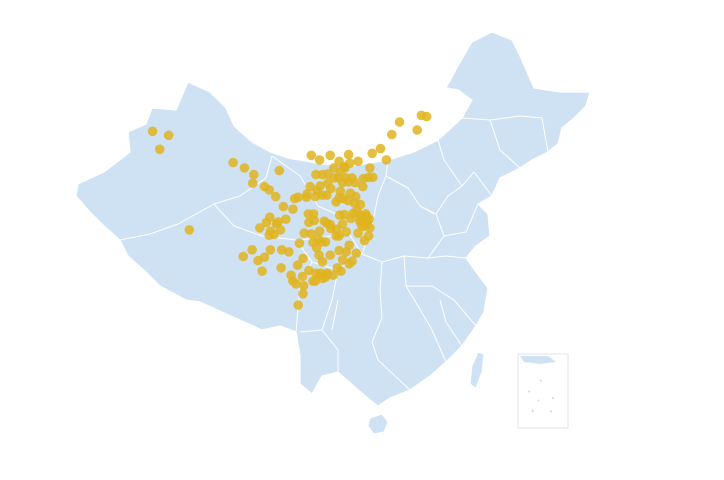  I want to click on taiwan-island-shape, so click(477, 370).